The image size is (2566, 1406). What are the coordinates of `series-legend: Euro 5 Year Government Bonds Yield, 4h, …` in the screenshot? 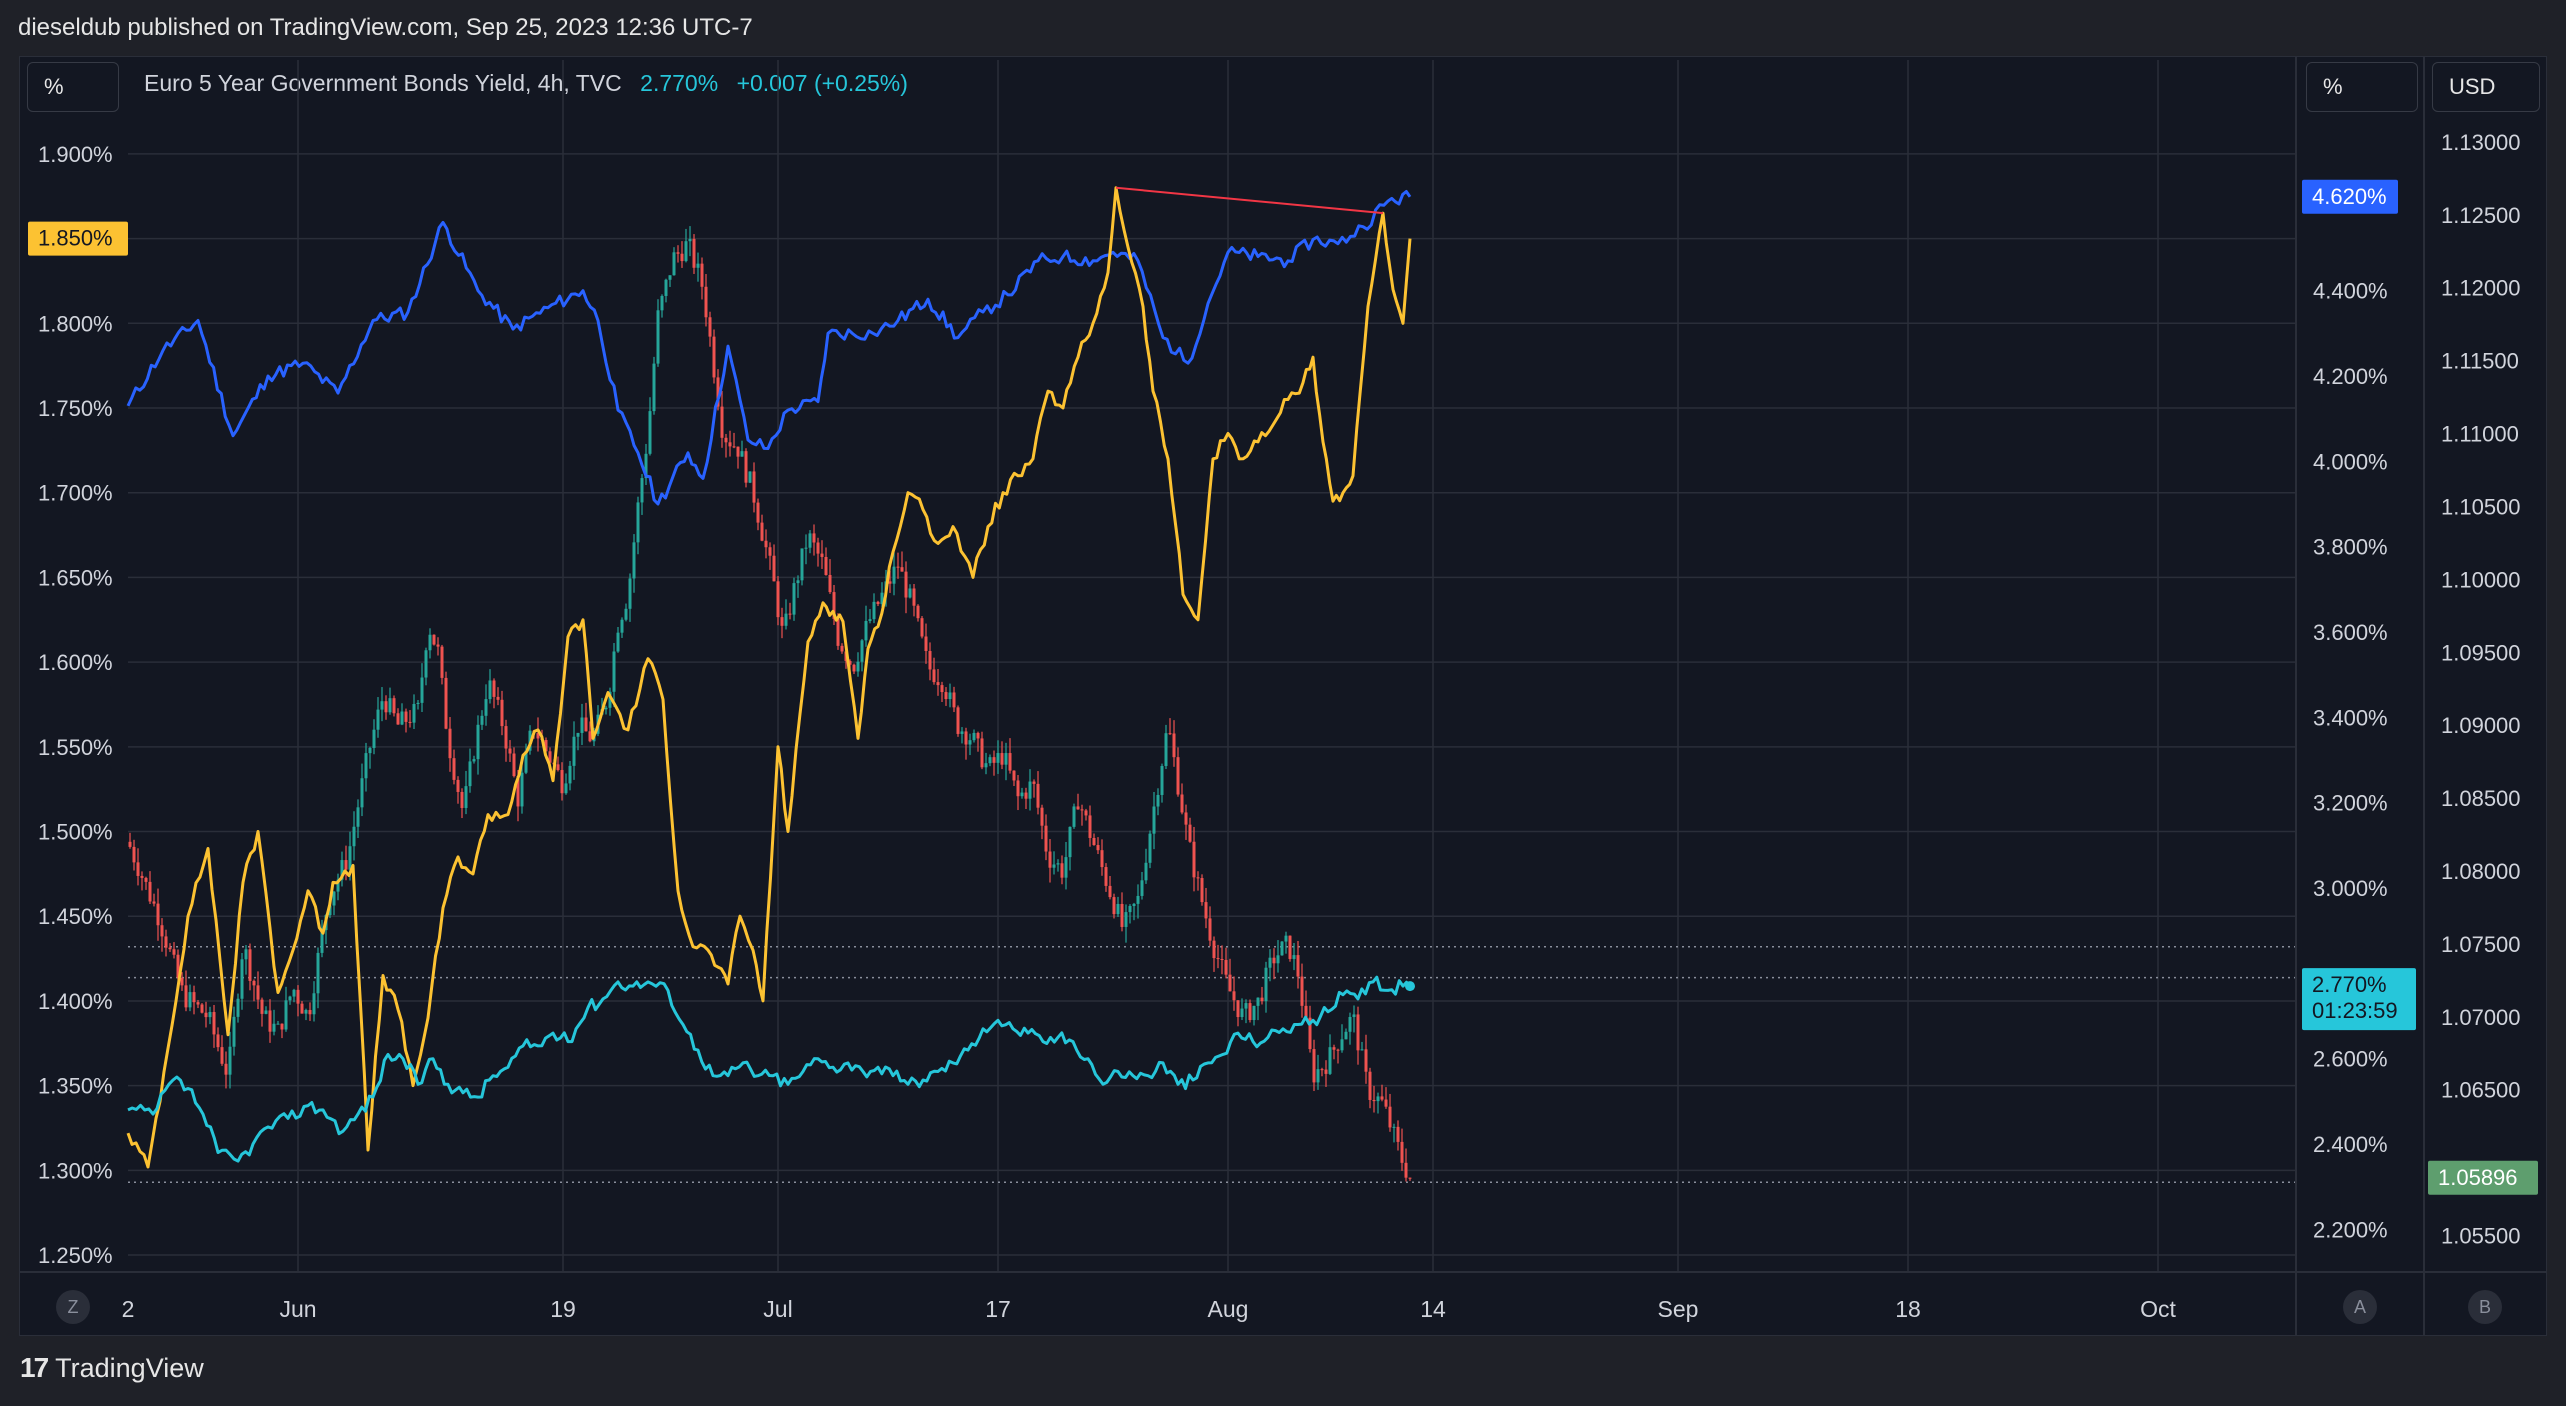 It's located at (526, 83).